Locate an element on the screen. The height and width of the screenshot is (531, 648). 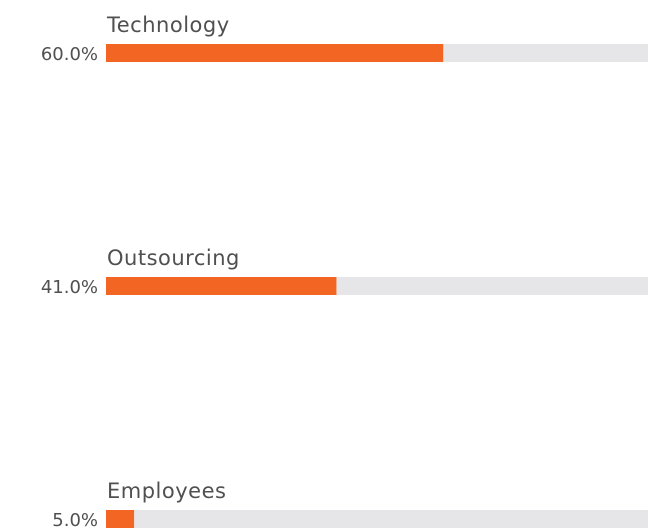
bar-track is located at coordinates (377, 519).